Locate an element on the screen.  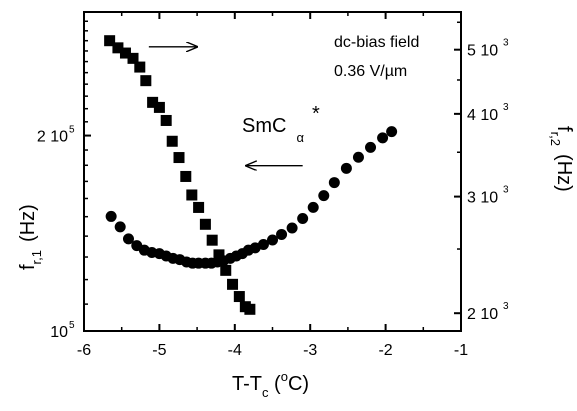
annotation-line-1: dc-bias field is located at coordinates (376, 42).